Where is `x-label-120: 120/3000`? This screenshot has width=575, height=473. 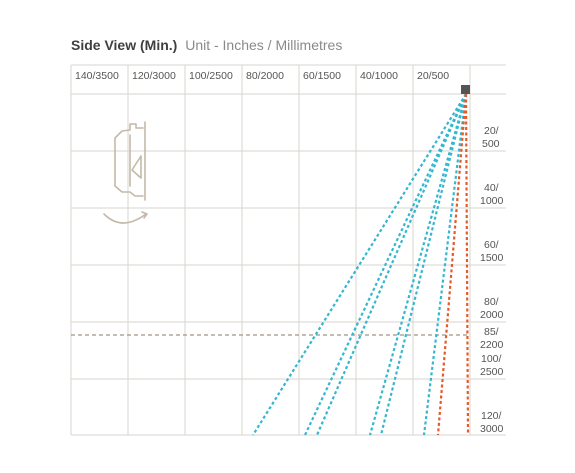
x-label-120: 120/3000 is located at coordinates (154, 76).